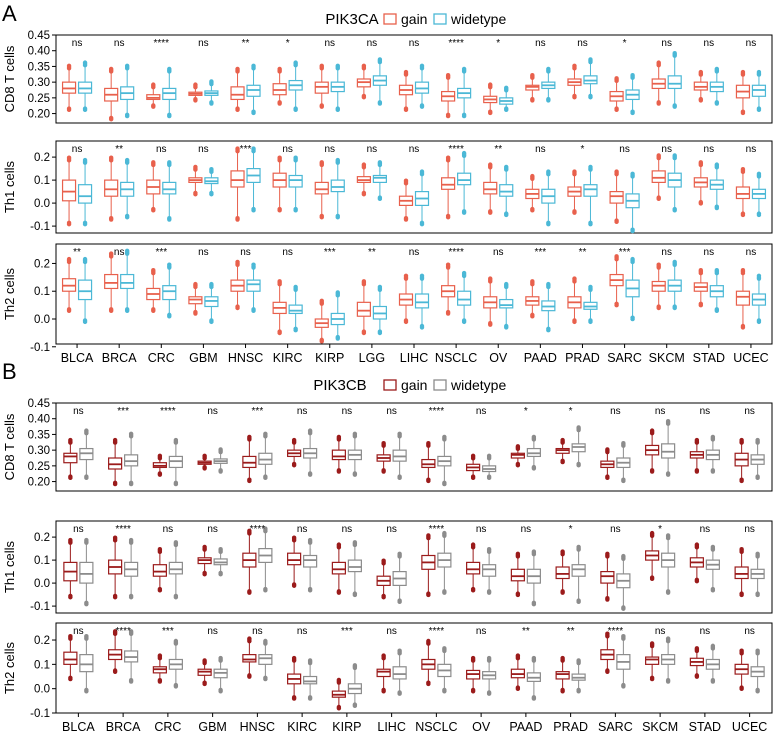 The image size is (778, 735). I want to click on significance-label: **, so click(526, 631).